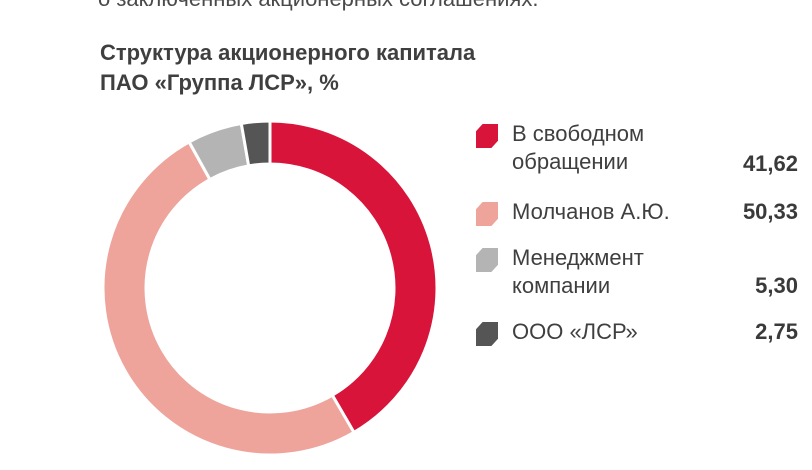 The height and width of the screenshot is (470, 812). I want to click on chart-title-line-1: Структура акционерного капитала, so click(288, 52).